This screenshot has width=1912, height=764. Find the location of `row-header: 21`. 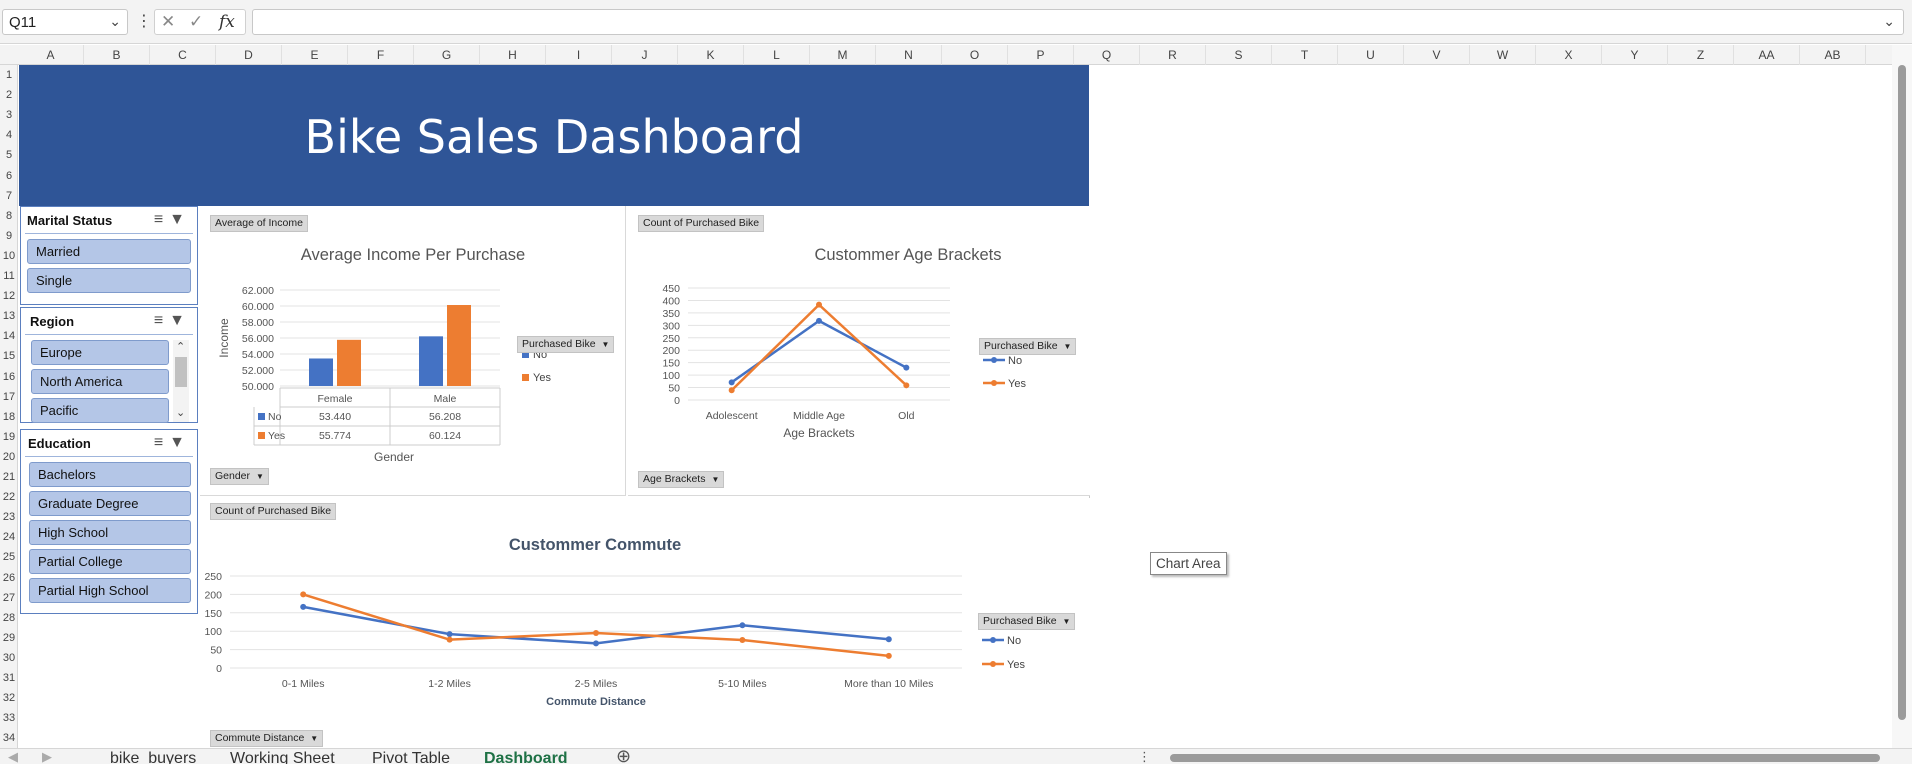

row-header: 21 is located at coordinates (9, 477).